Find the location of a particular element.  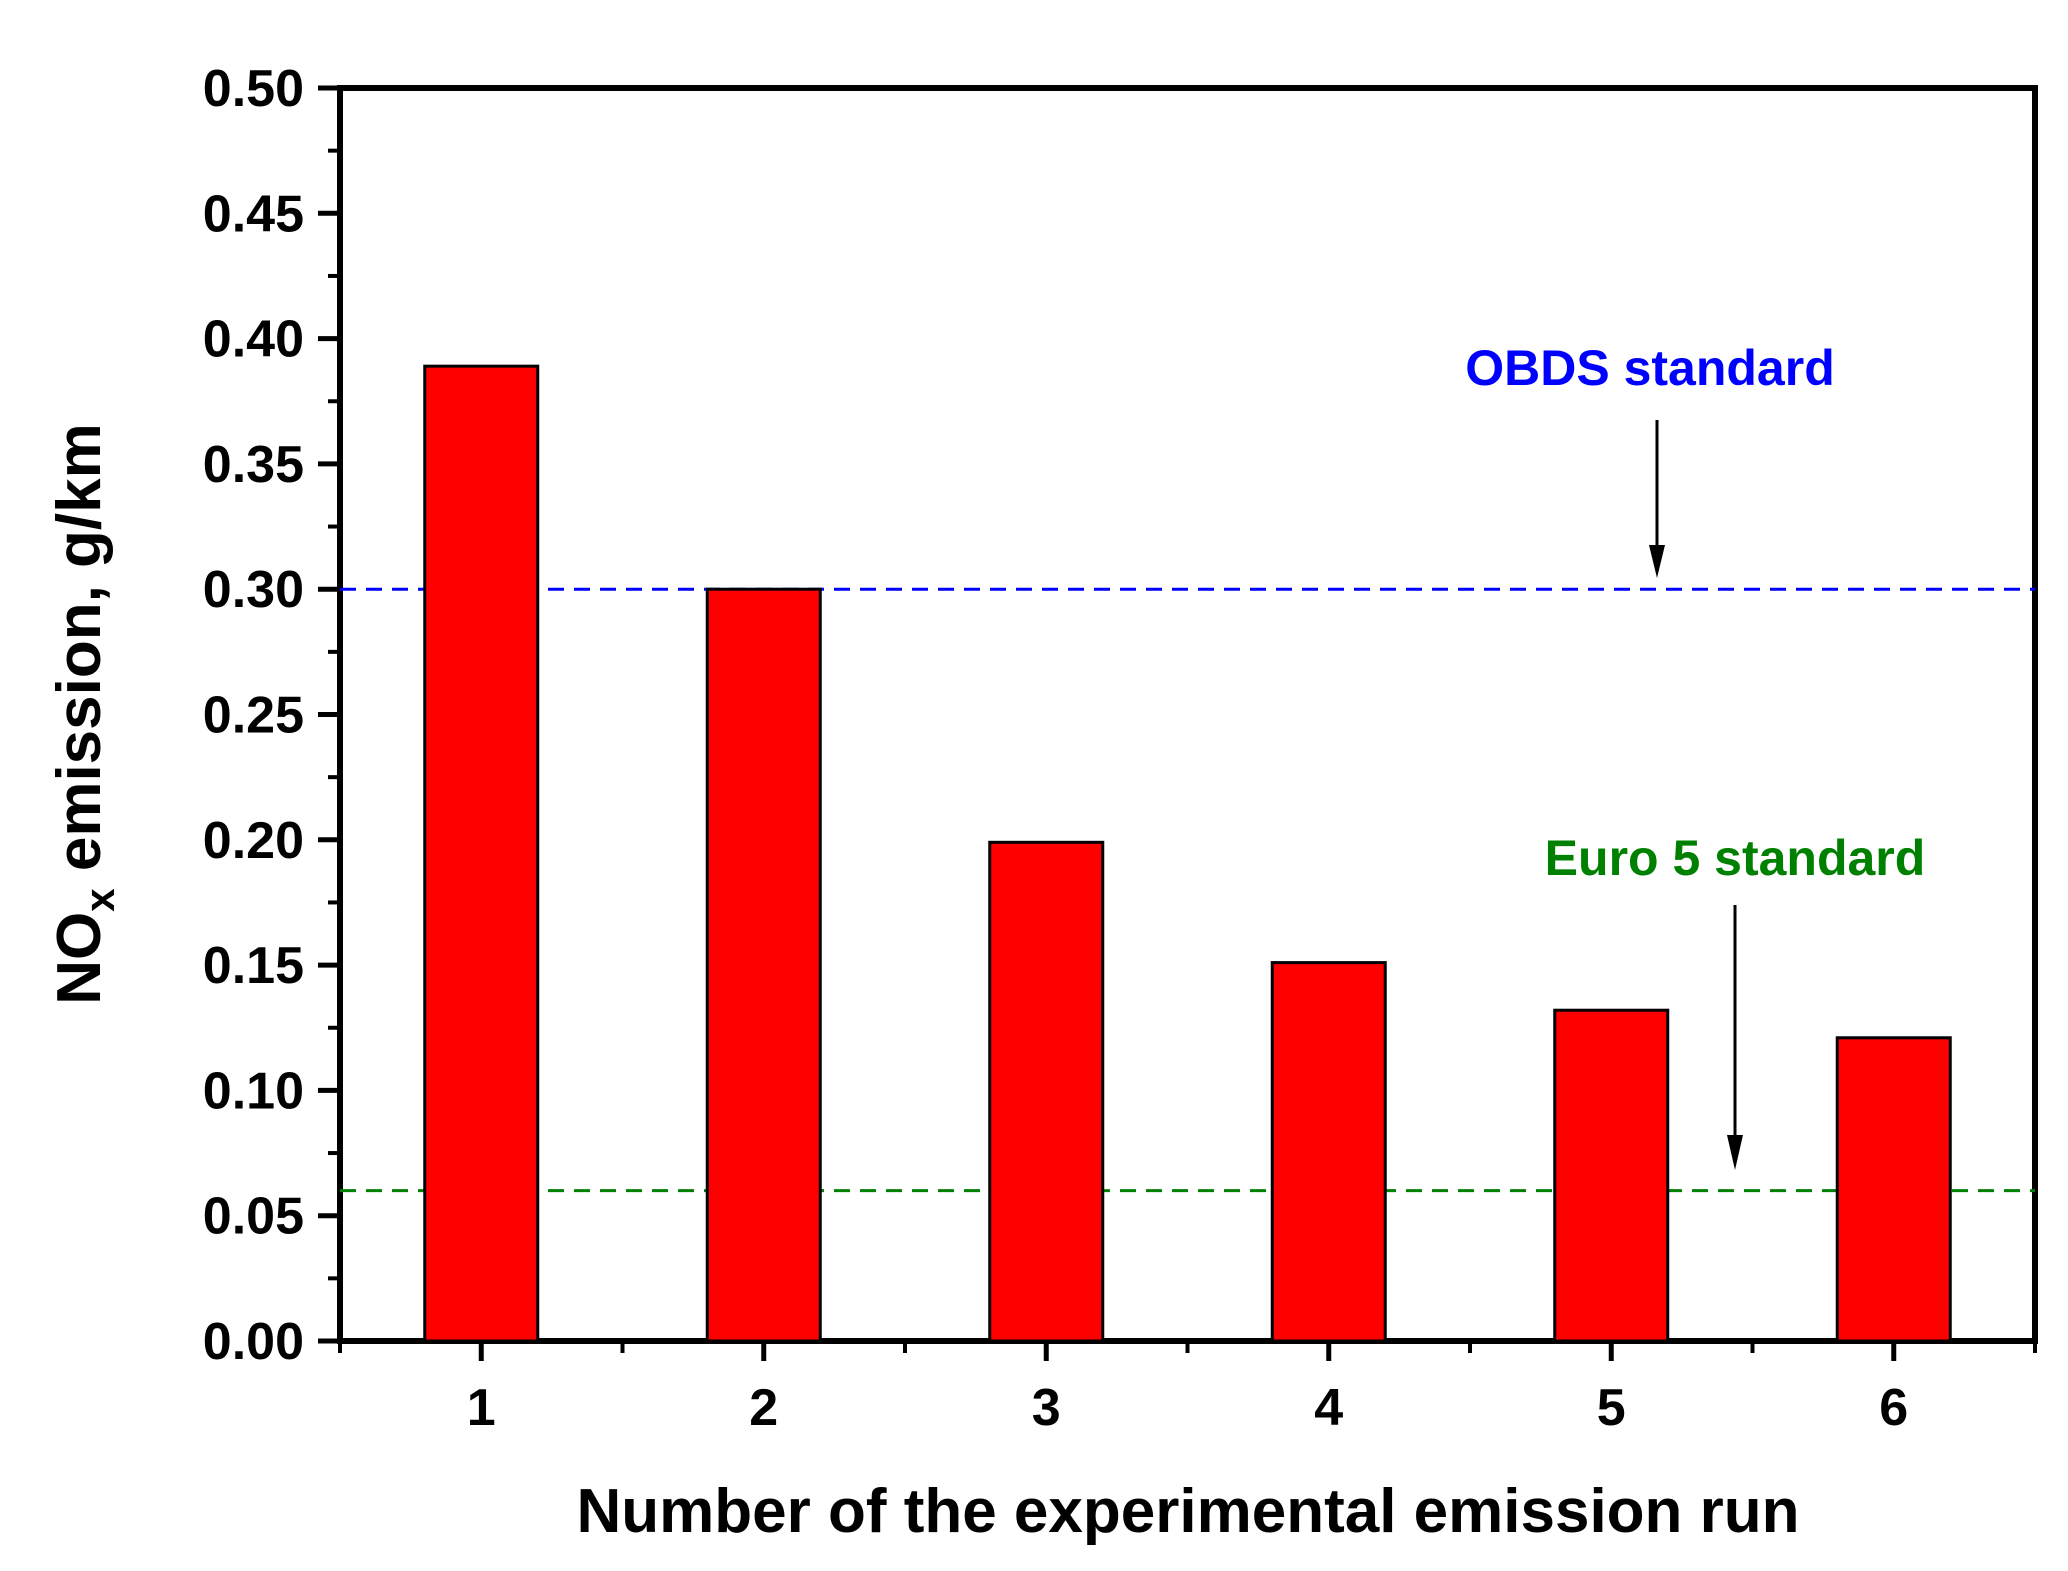

x-axis-title: Number of the experimental emission run is located at coordinates (1187, 1511).